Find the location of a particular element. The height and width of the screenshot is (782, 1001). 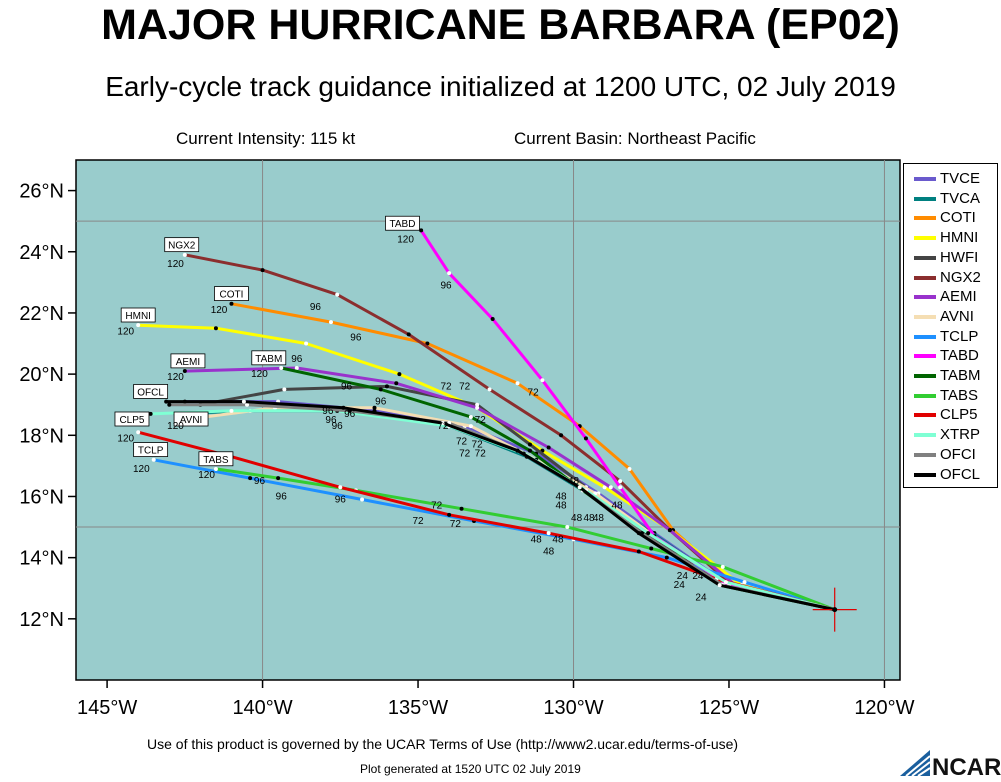

y-tick-label: 18°N is located at coordinates (41, 436).